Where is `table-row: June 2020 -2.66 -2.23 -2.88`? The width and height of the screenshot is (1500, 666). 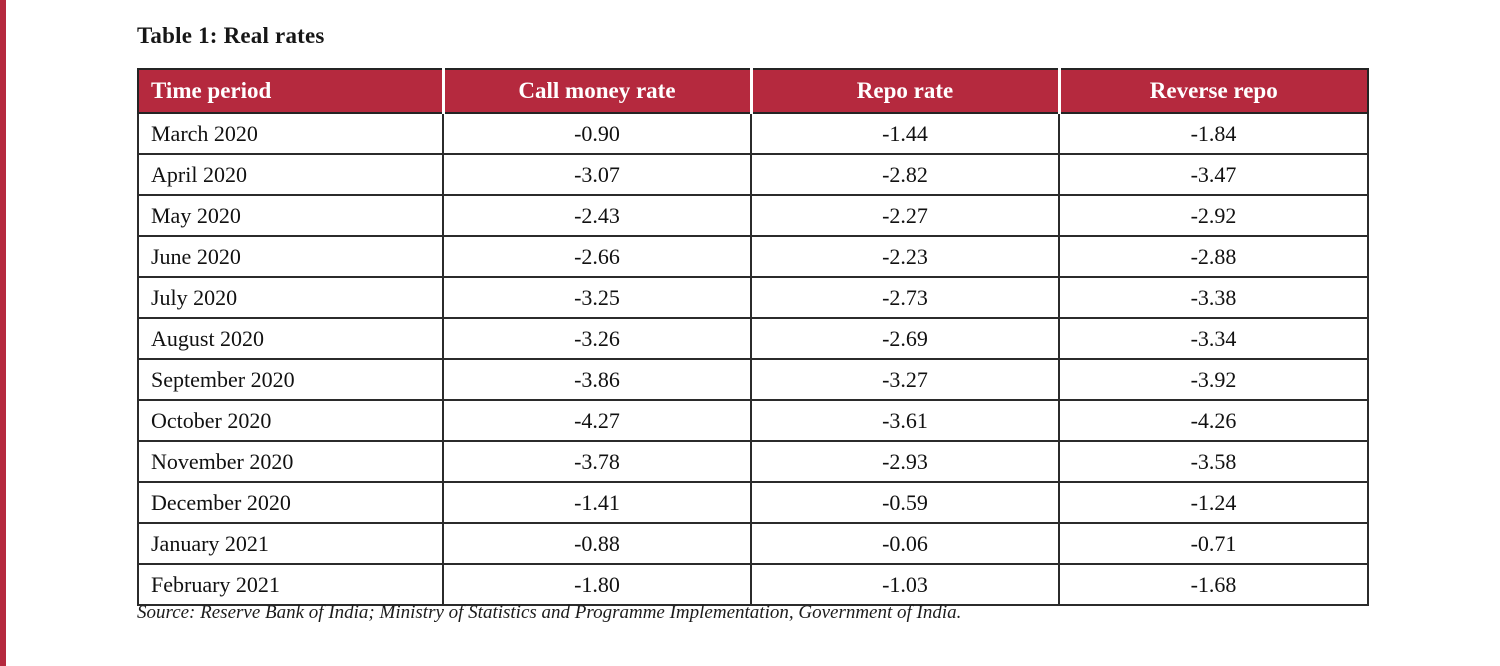
table-row: June 2020 -2.66 -2.23 -2.88 is located at coordinates (753, 256).